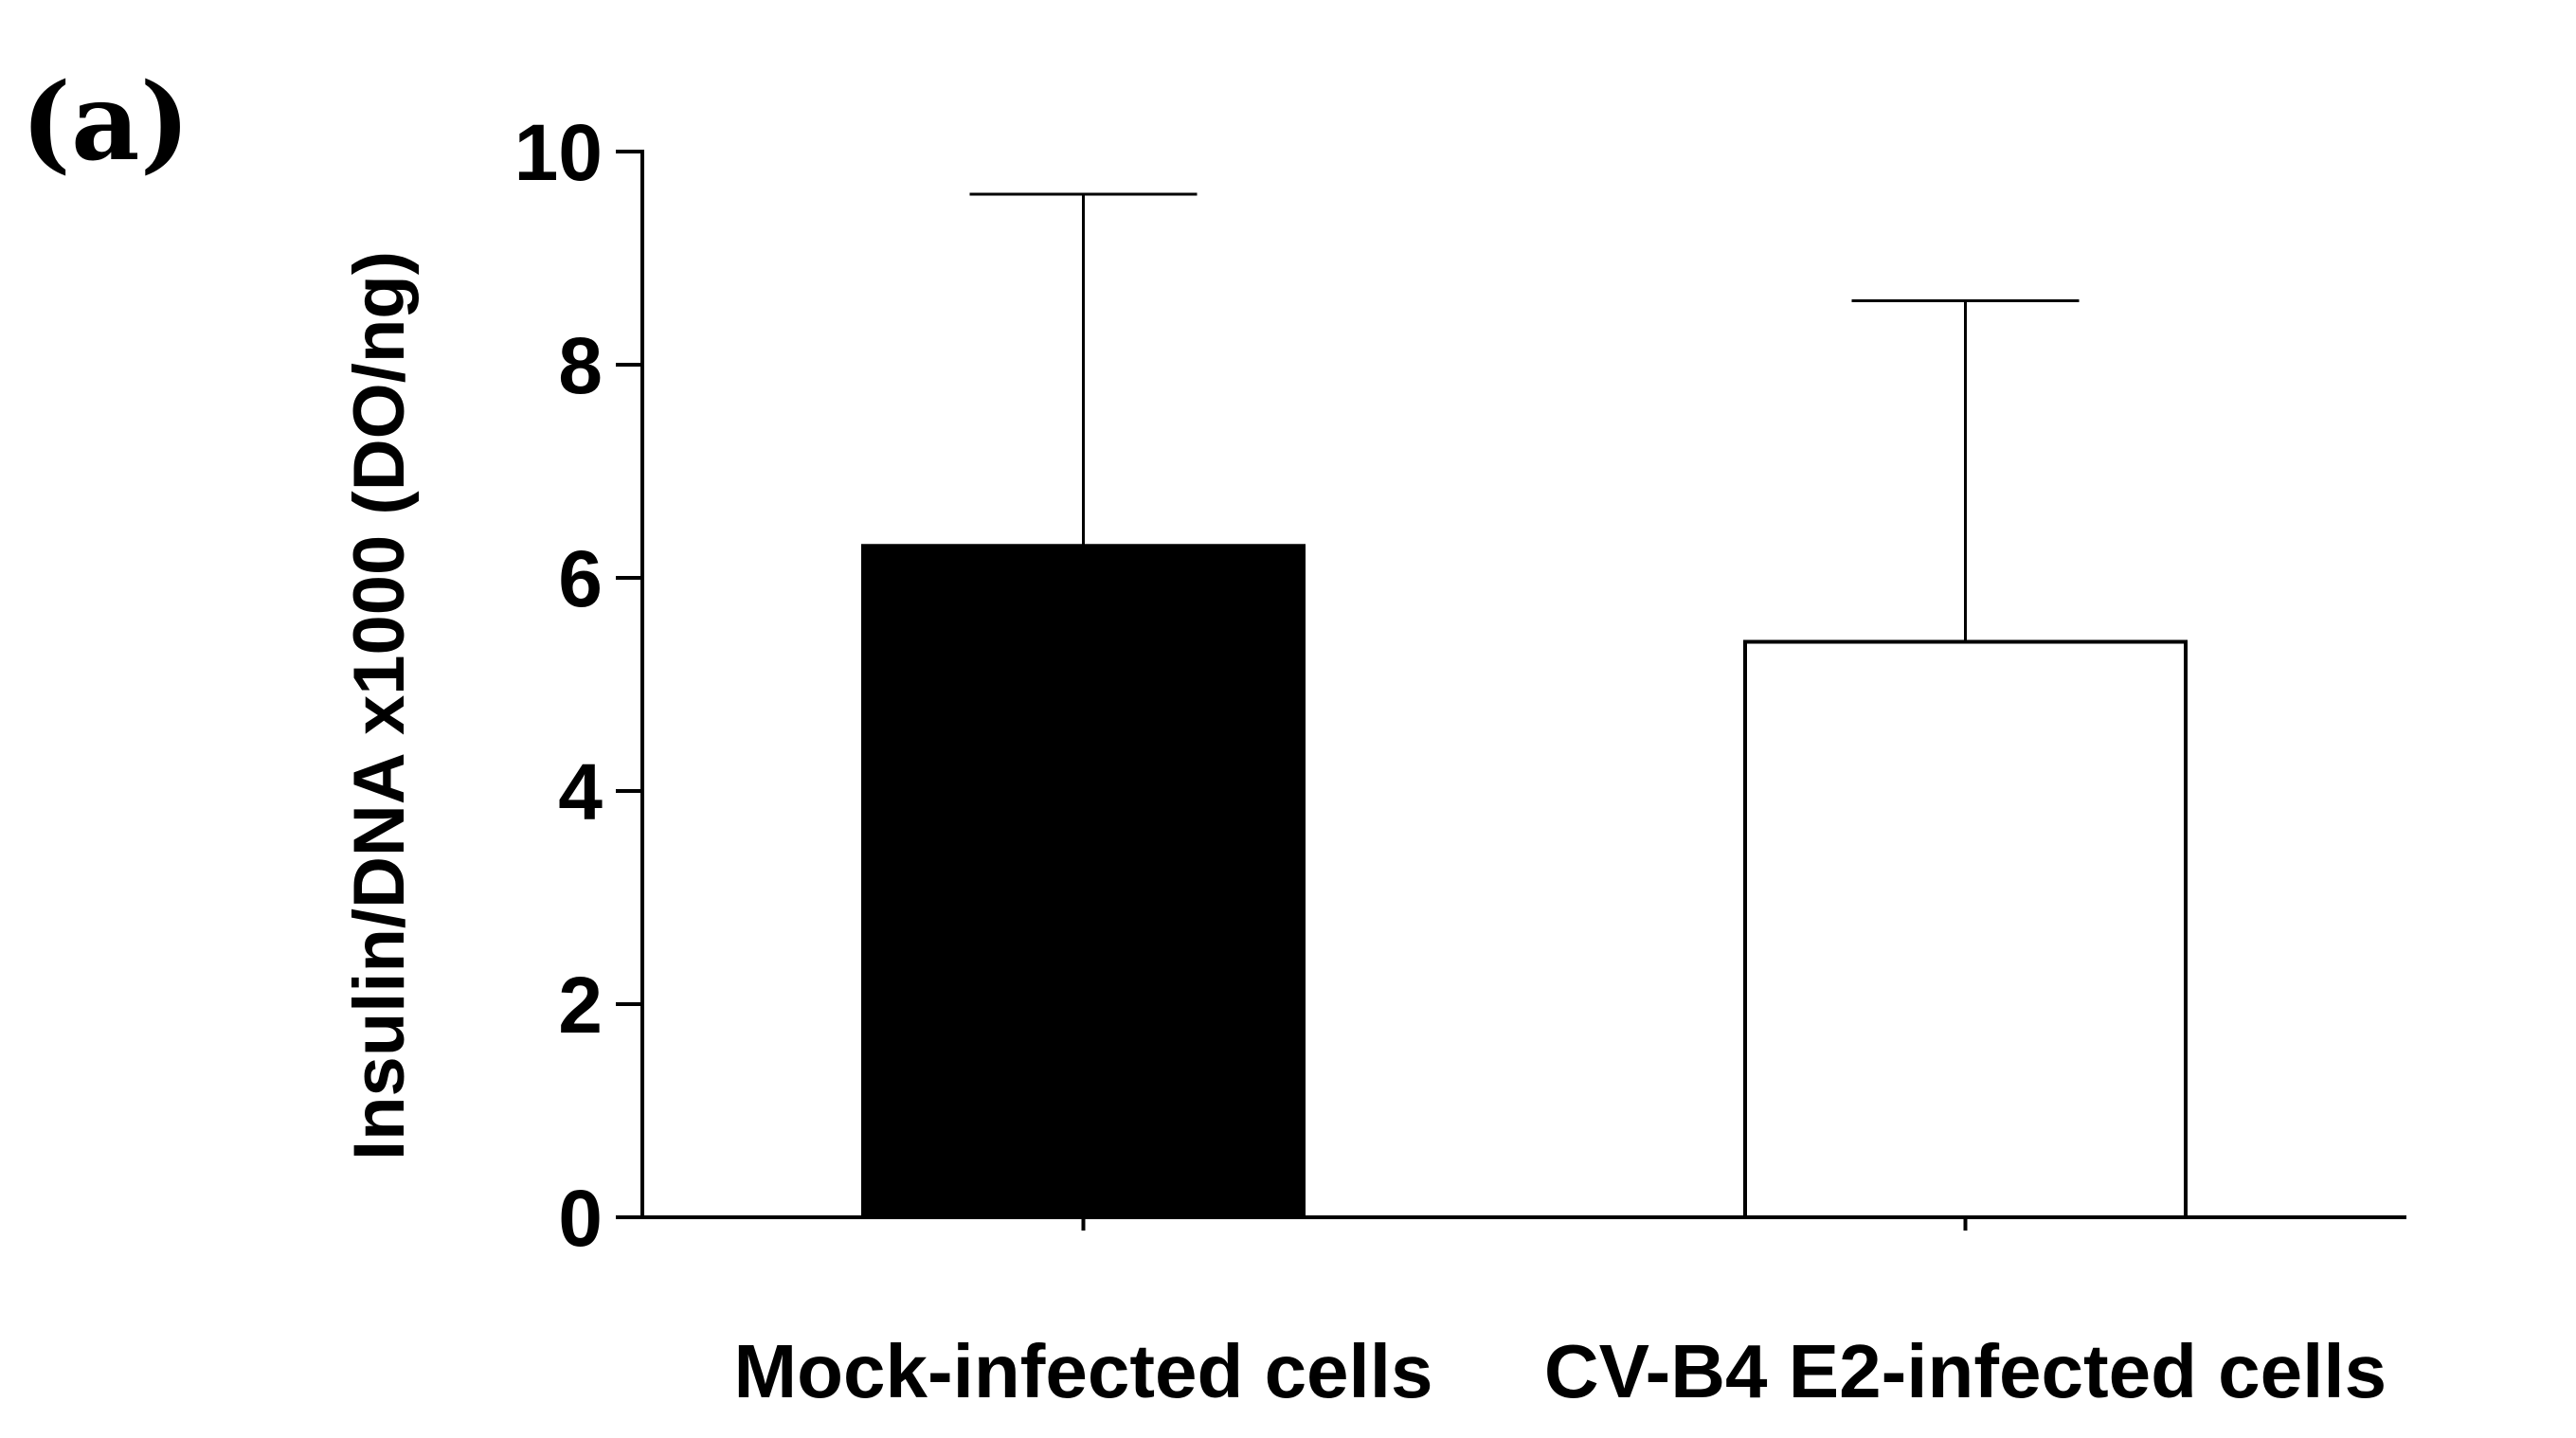 The width and height of the screenshot is (2576, 1438). I want to click on y-tick-label: 8, so click(580, 366).